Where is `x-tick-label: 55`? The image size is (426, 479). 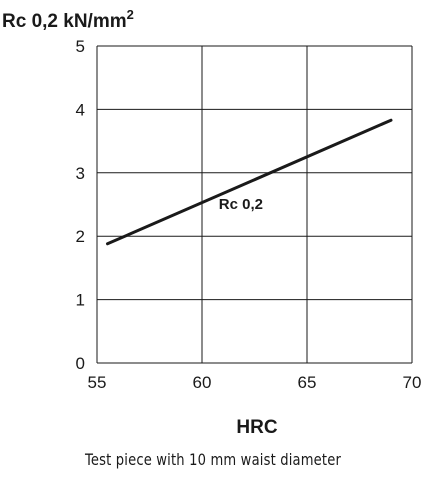
x-tick-label: 55 is located at coordinates (97, 382).